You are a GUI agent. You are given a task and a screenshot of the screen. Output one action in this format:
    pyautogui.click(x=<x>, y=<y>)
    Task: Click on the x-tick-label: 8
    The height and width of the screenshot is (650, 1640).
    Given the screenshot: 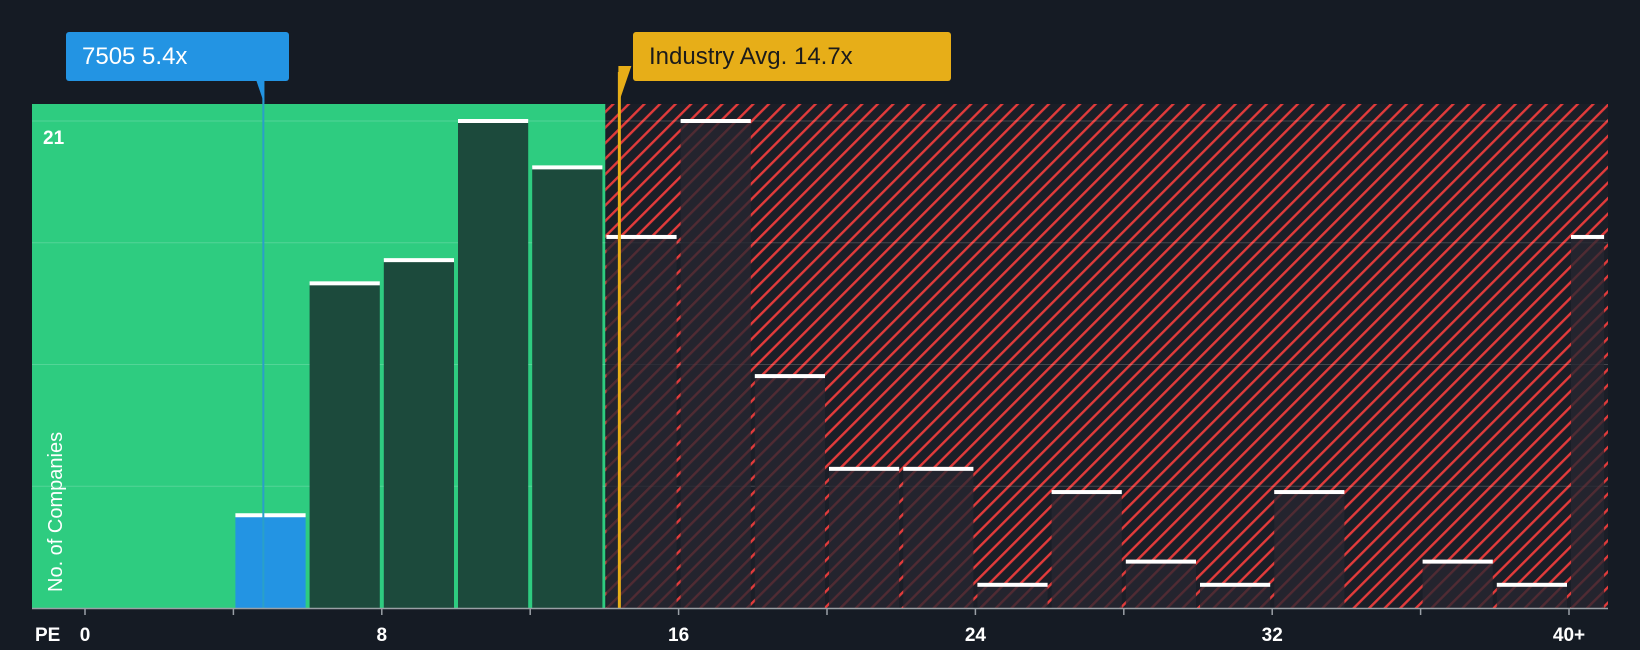 What is the action you would take?
    pyautogui.click(x=382, y=635)
    